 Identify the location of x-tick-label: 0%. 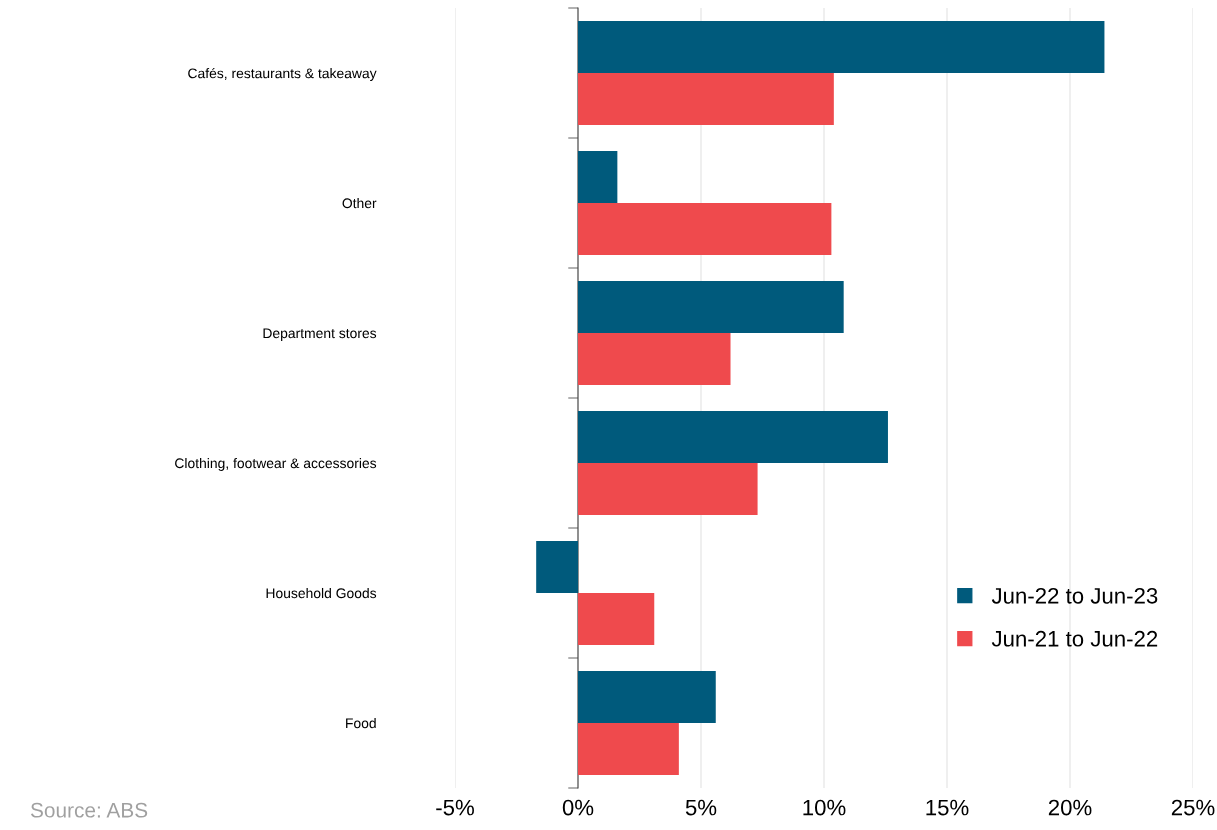
(578, 807).